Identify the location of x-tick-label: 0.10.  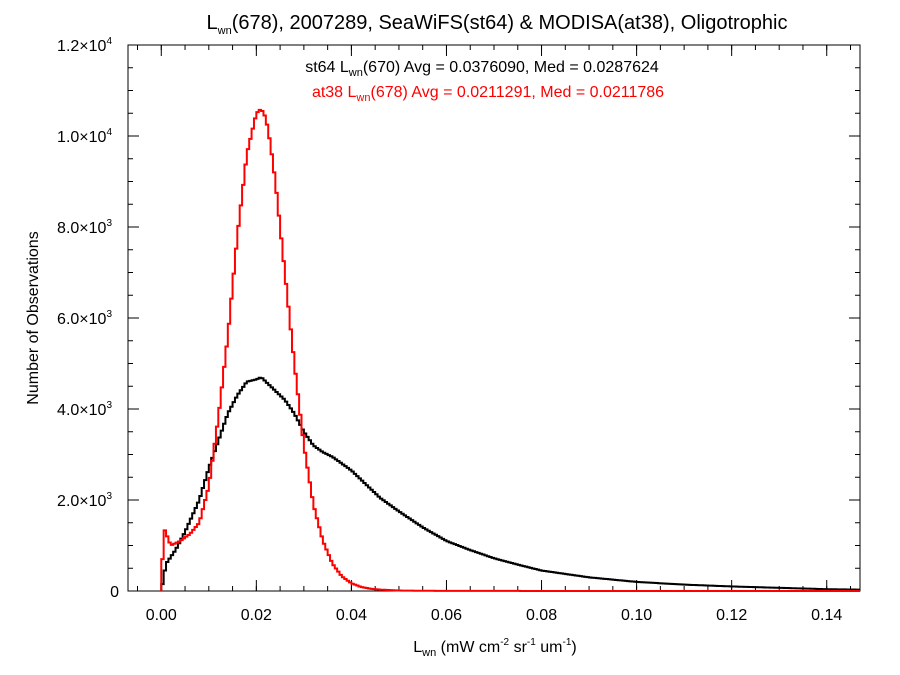
(636, 615).